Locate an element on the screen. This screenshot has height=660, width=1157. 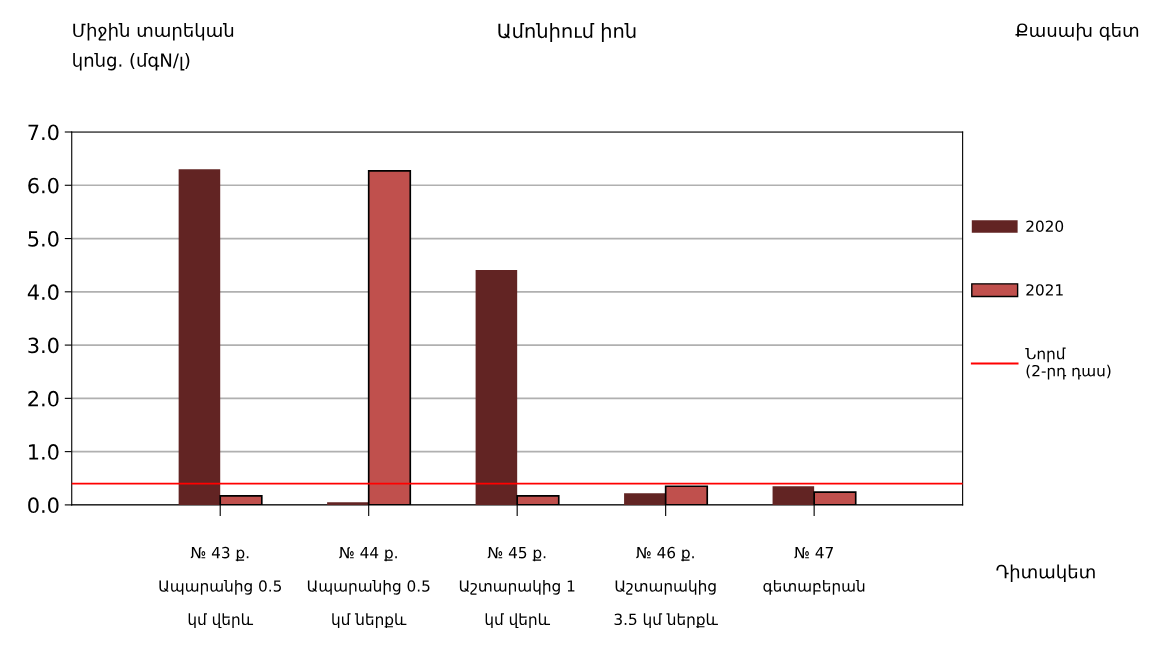
category-label: № 47 գետաբերան is located at coordinates (814, 571).